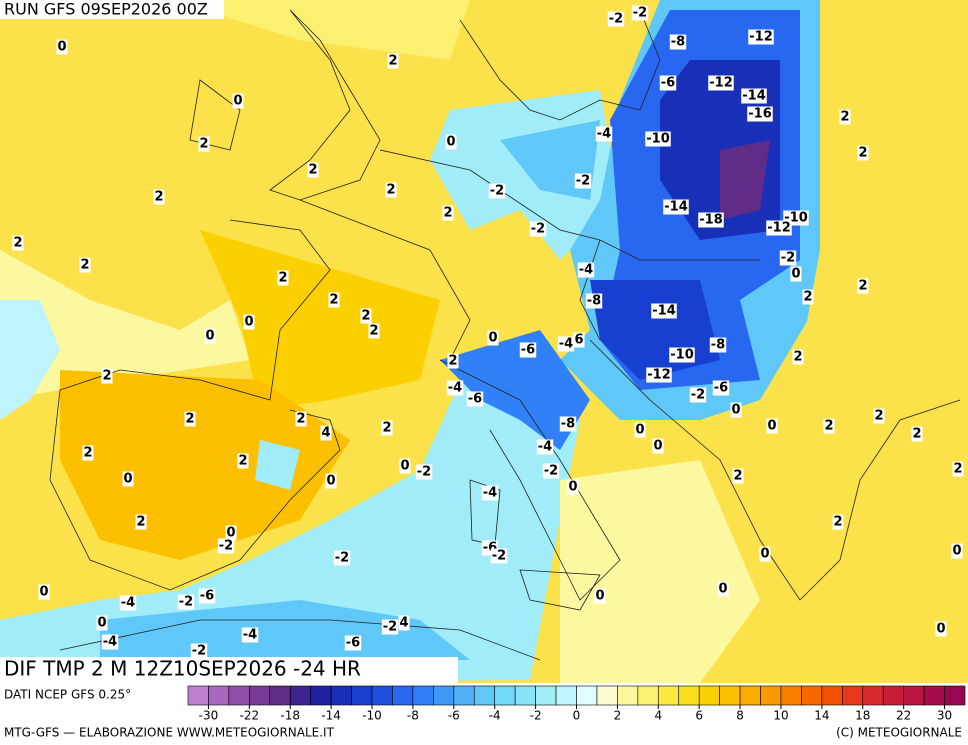 This screenshot has width=968, height=745. What do you see at coordinates (903, 716) in the screenshot?
I see `colorbar-tick-label: 22` at bounding box center [903, 716].